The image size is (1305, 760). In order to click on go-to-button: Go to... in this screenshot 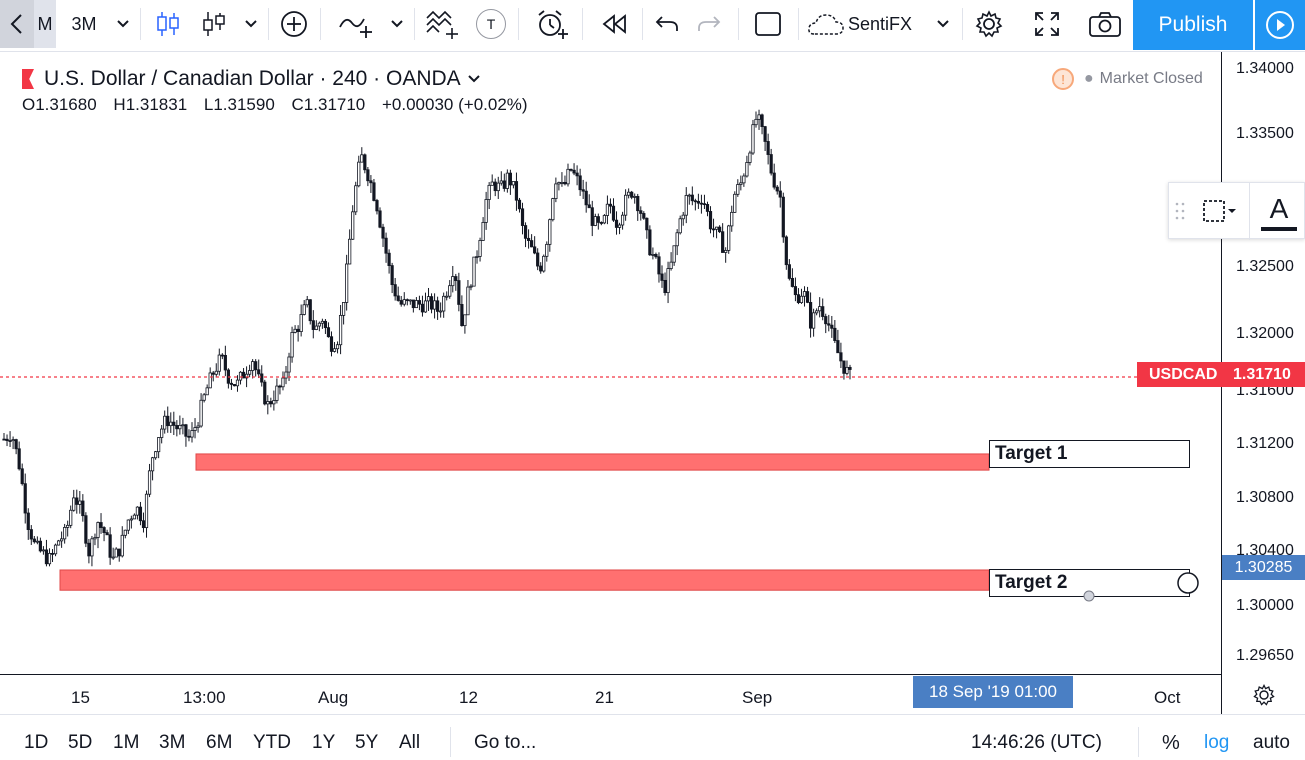, I will do `click(505, 742)`.